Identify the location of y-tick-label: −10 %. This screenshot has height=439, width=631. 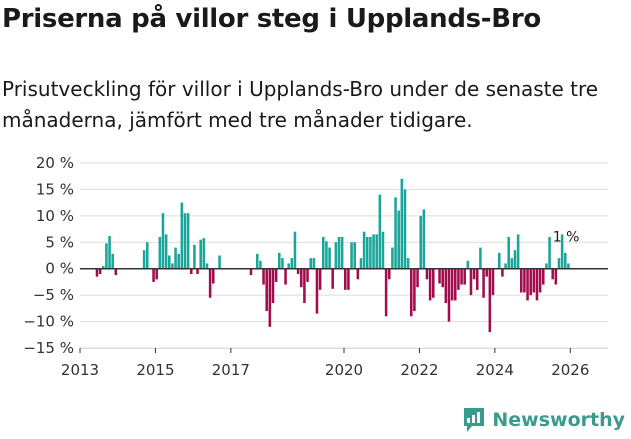
(48, 322).